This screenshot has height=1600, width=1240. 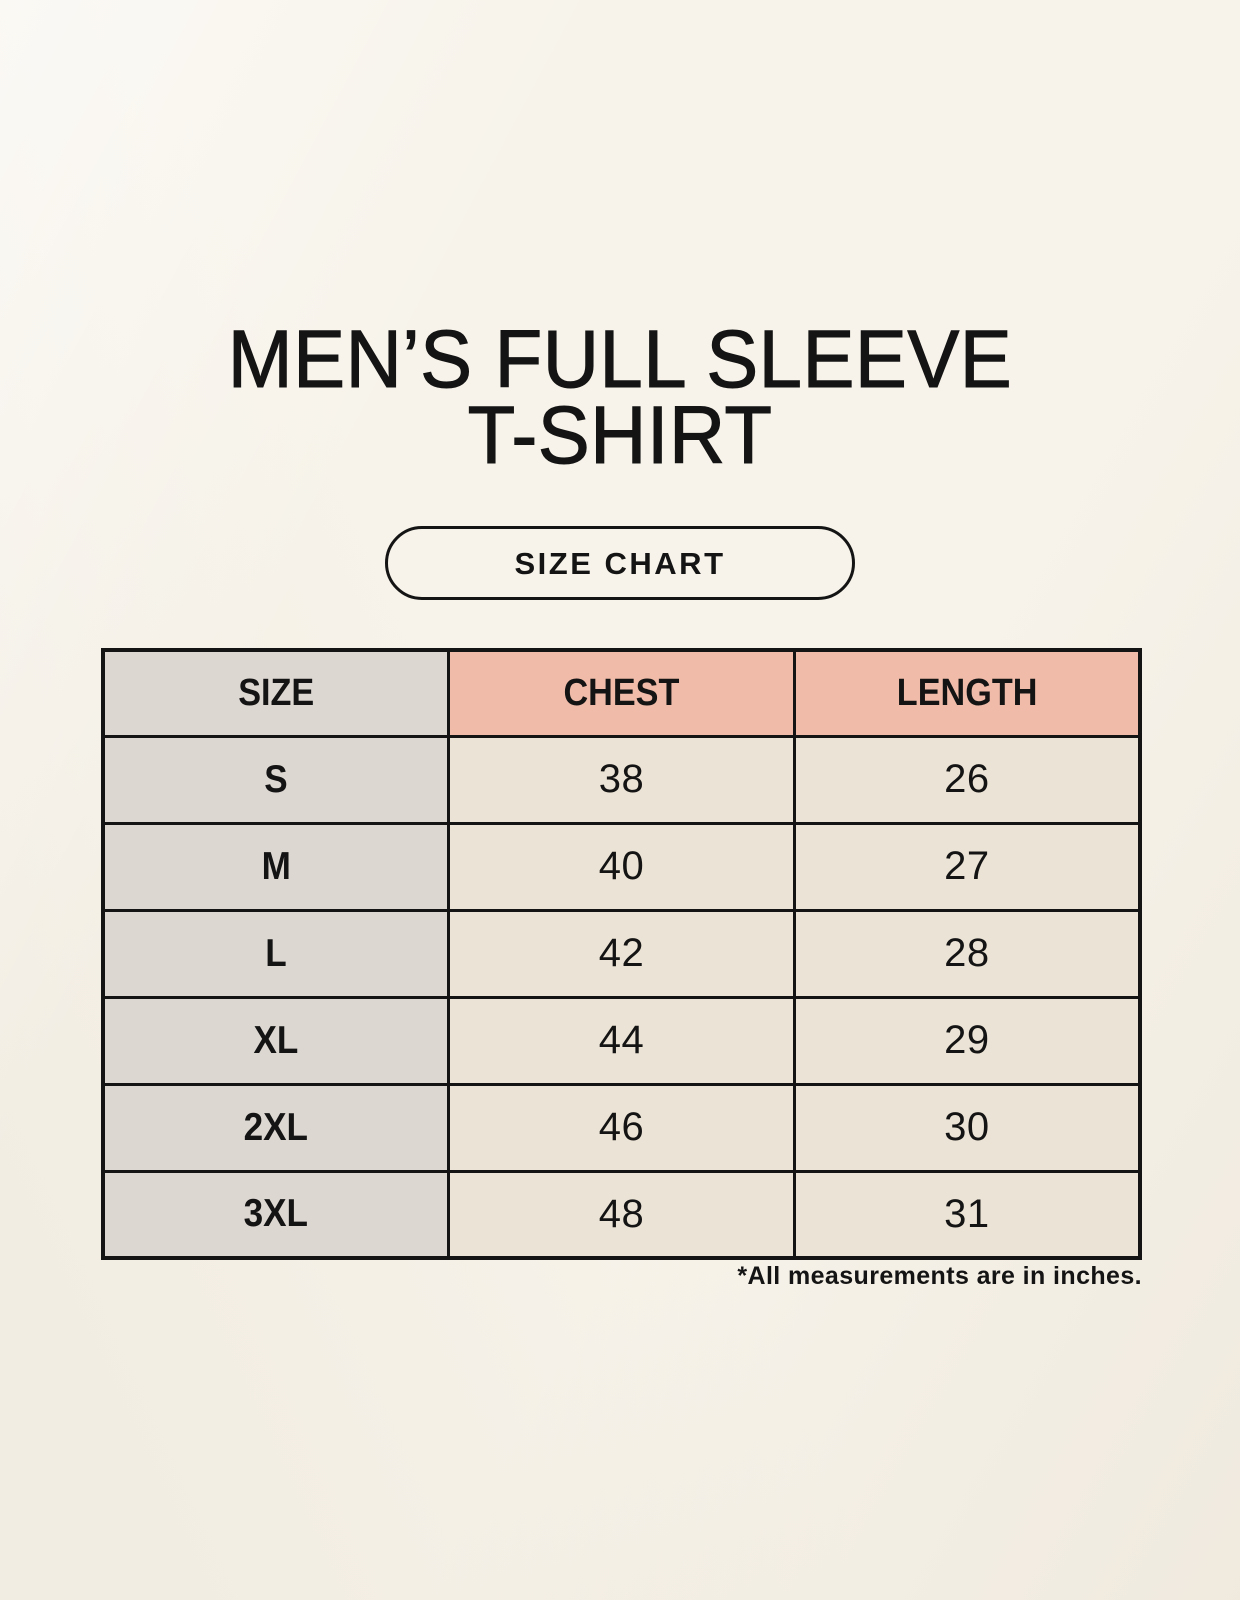 I want to click on product-title: MEN’S FULL SLEEVE T-SHIRT, so click(x=620, y=397).